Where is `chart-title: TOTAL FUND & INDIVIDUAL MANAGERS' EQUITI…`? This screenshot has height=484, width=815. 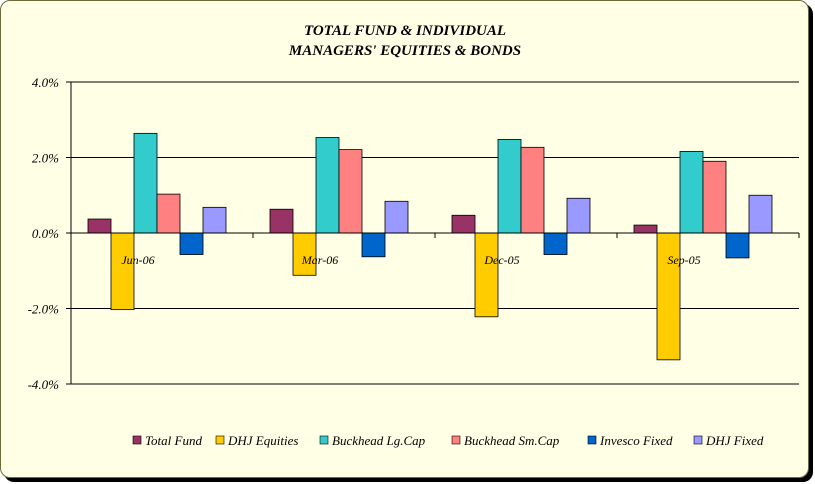
chart-title: TOTAL FUND & INDIVIDUAL MANAGERS' EQUITI… is located at coordinates (404, 41).